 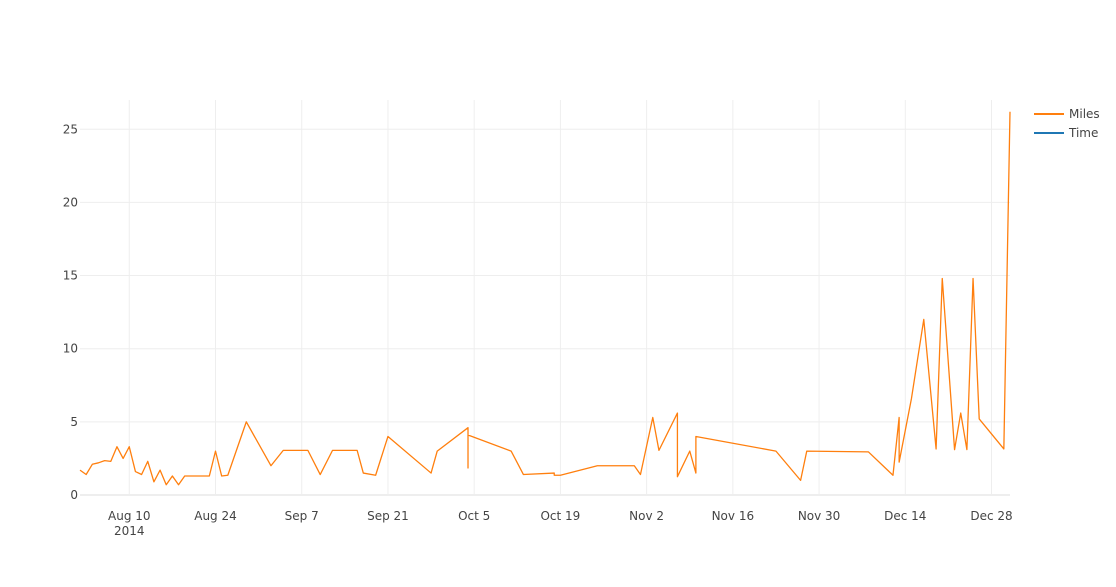 What do you see at coordinates (474, 516) in the screenshot?
I see `x-tick-label: Oct 5` at bounding box center [474, 516].